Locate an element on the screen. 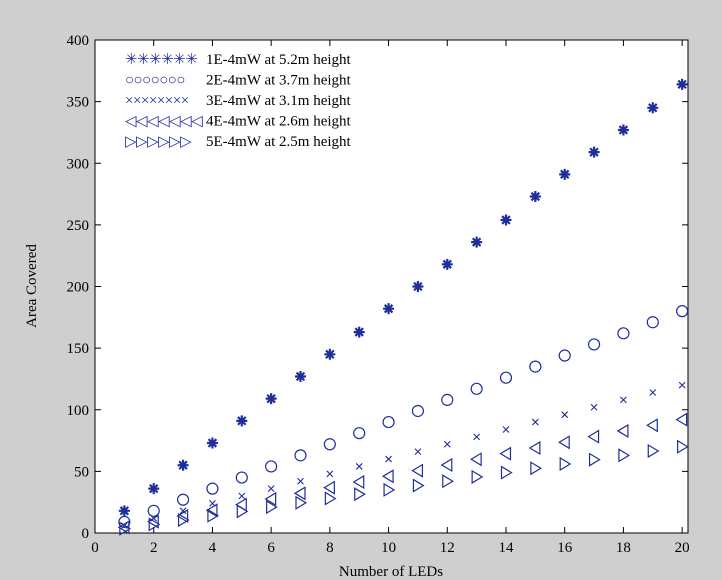 Image resolution: width=722 pixels, height=580 pixels. y-tick-label: 400 is located at coordinates (78, 41).